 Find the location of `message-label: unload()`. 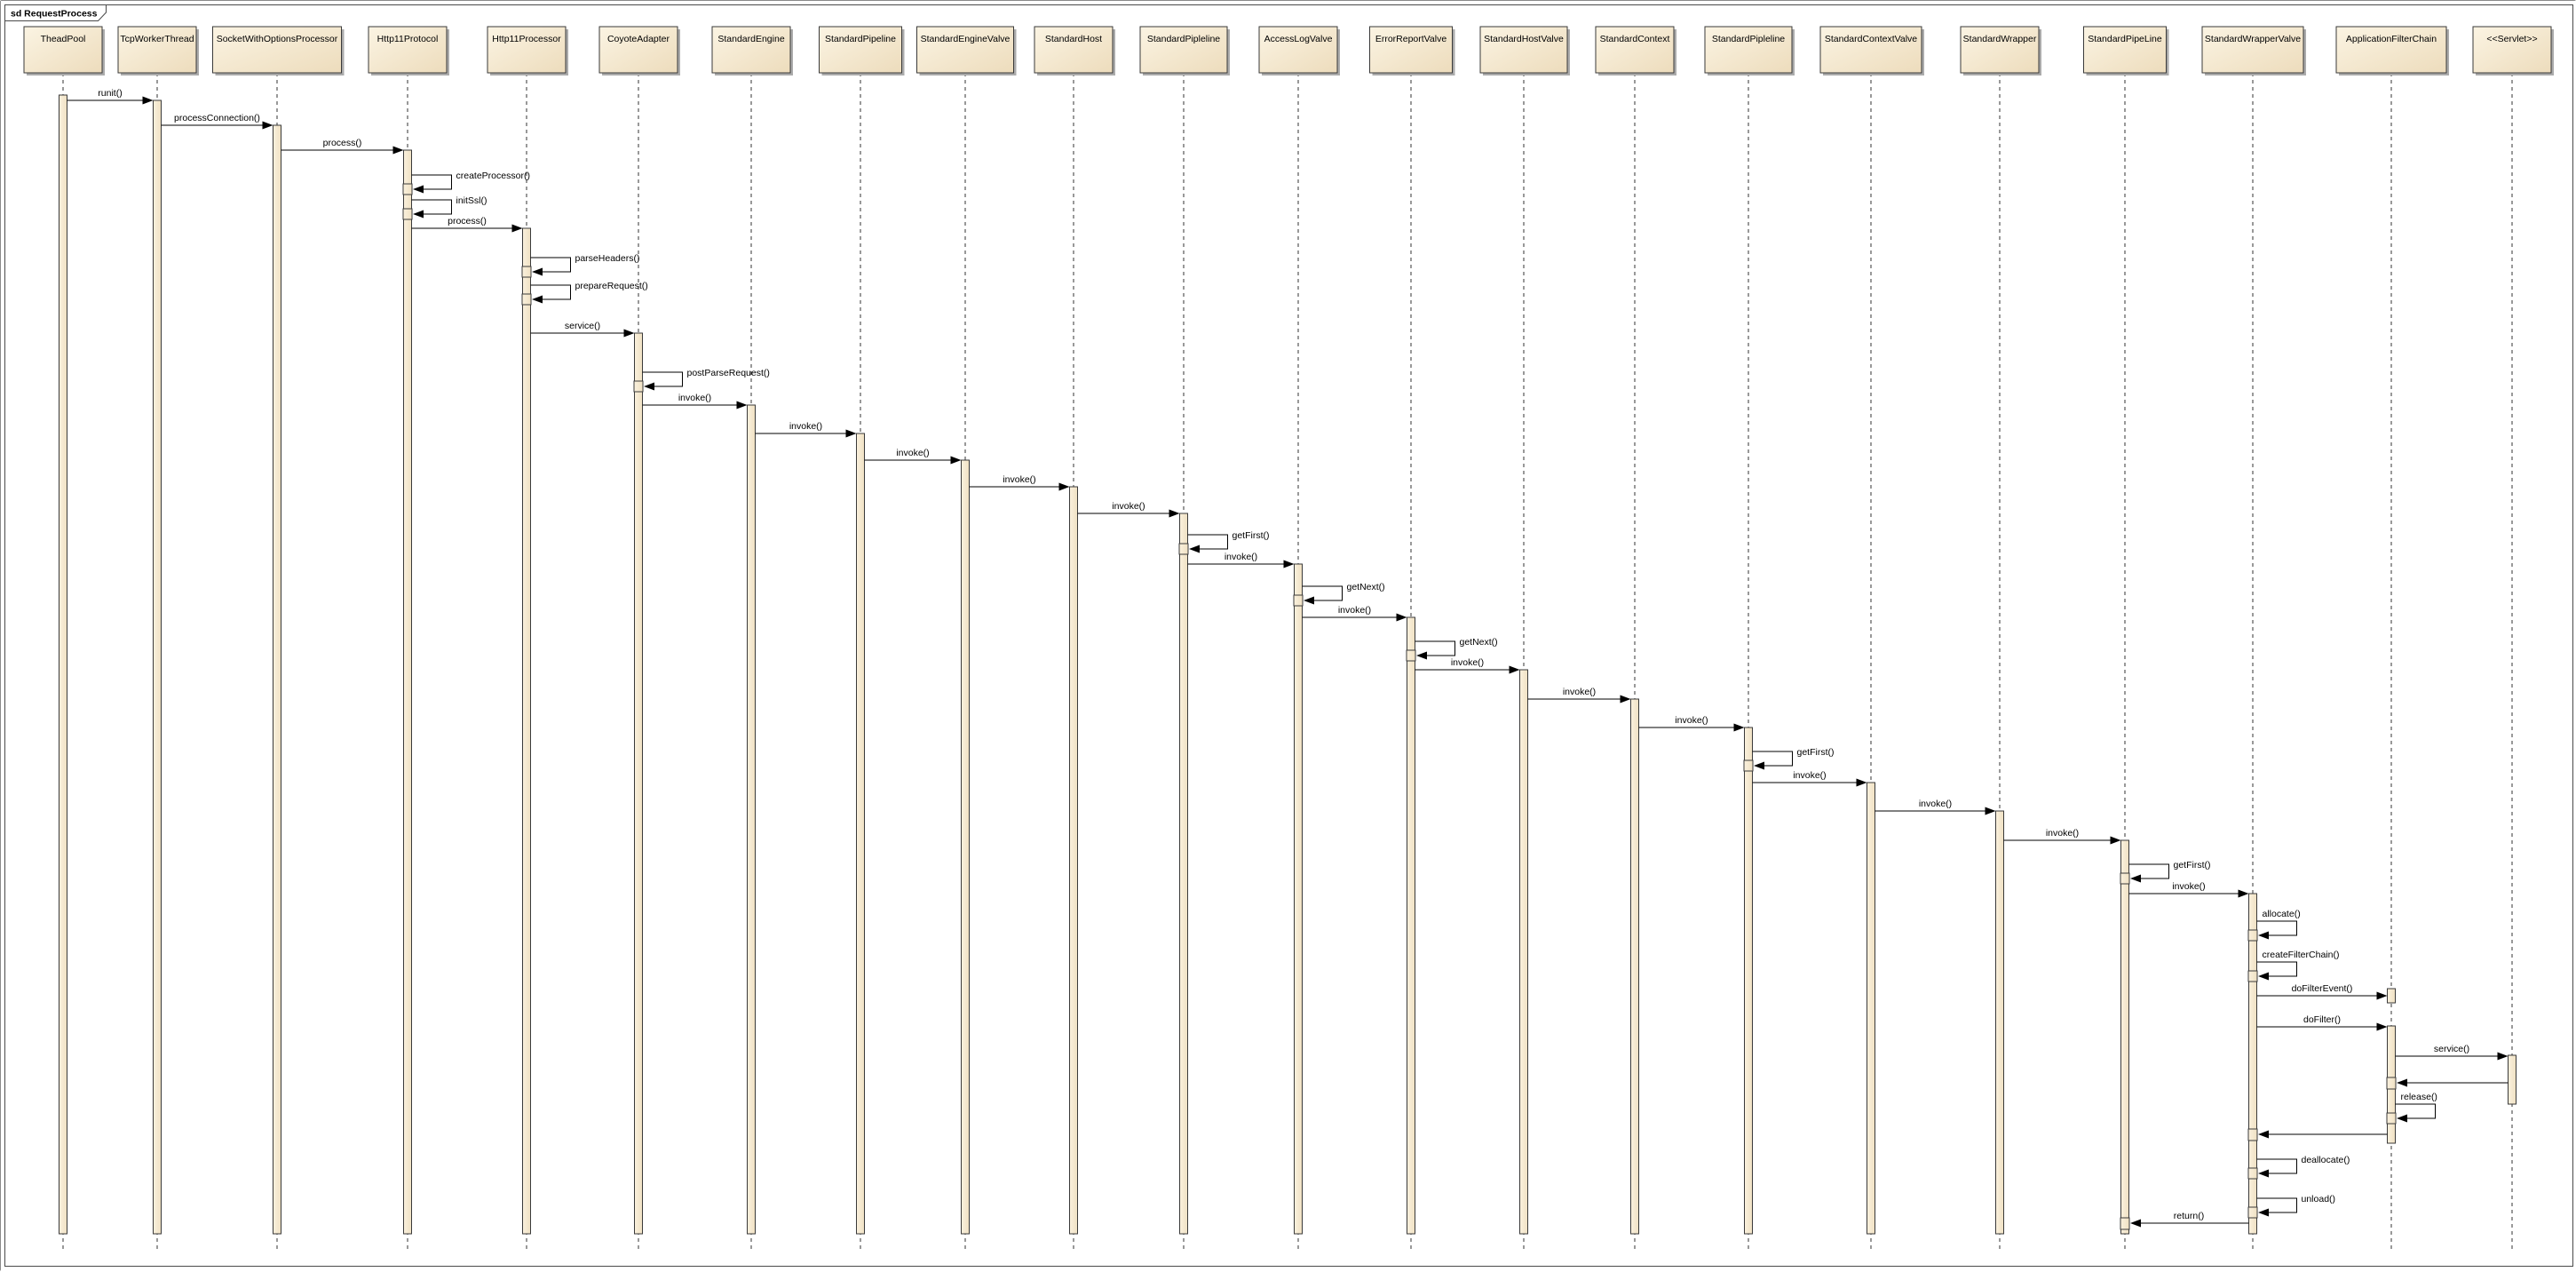

message-label: unload() is located at coordinates (2319, 1199).